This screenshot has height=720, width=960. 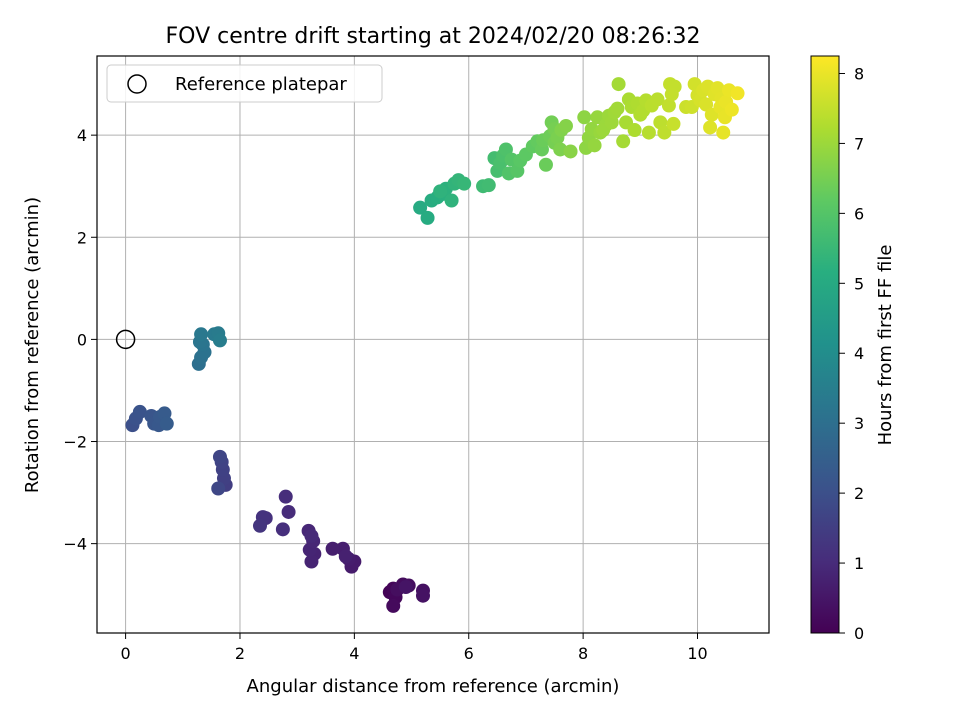 I want to click on y-tick-label: 4, so click(x=82, y=135).